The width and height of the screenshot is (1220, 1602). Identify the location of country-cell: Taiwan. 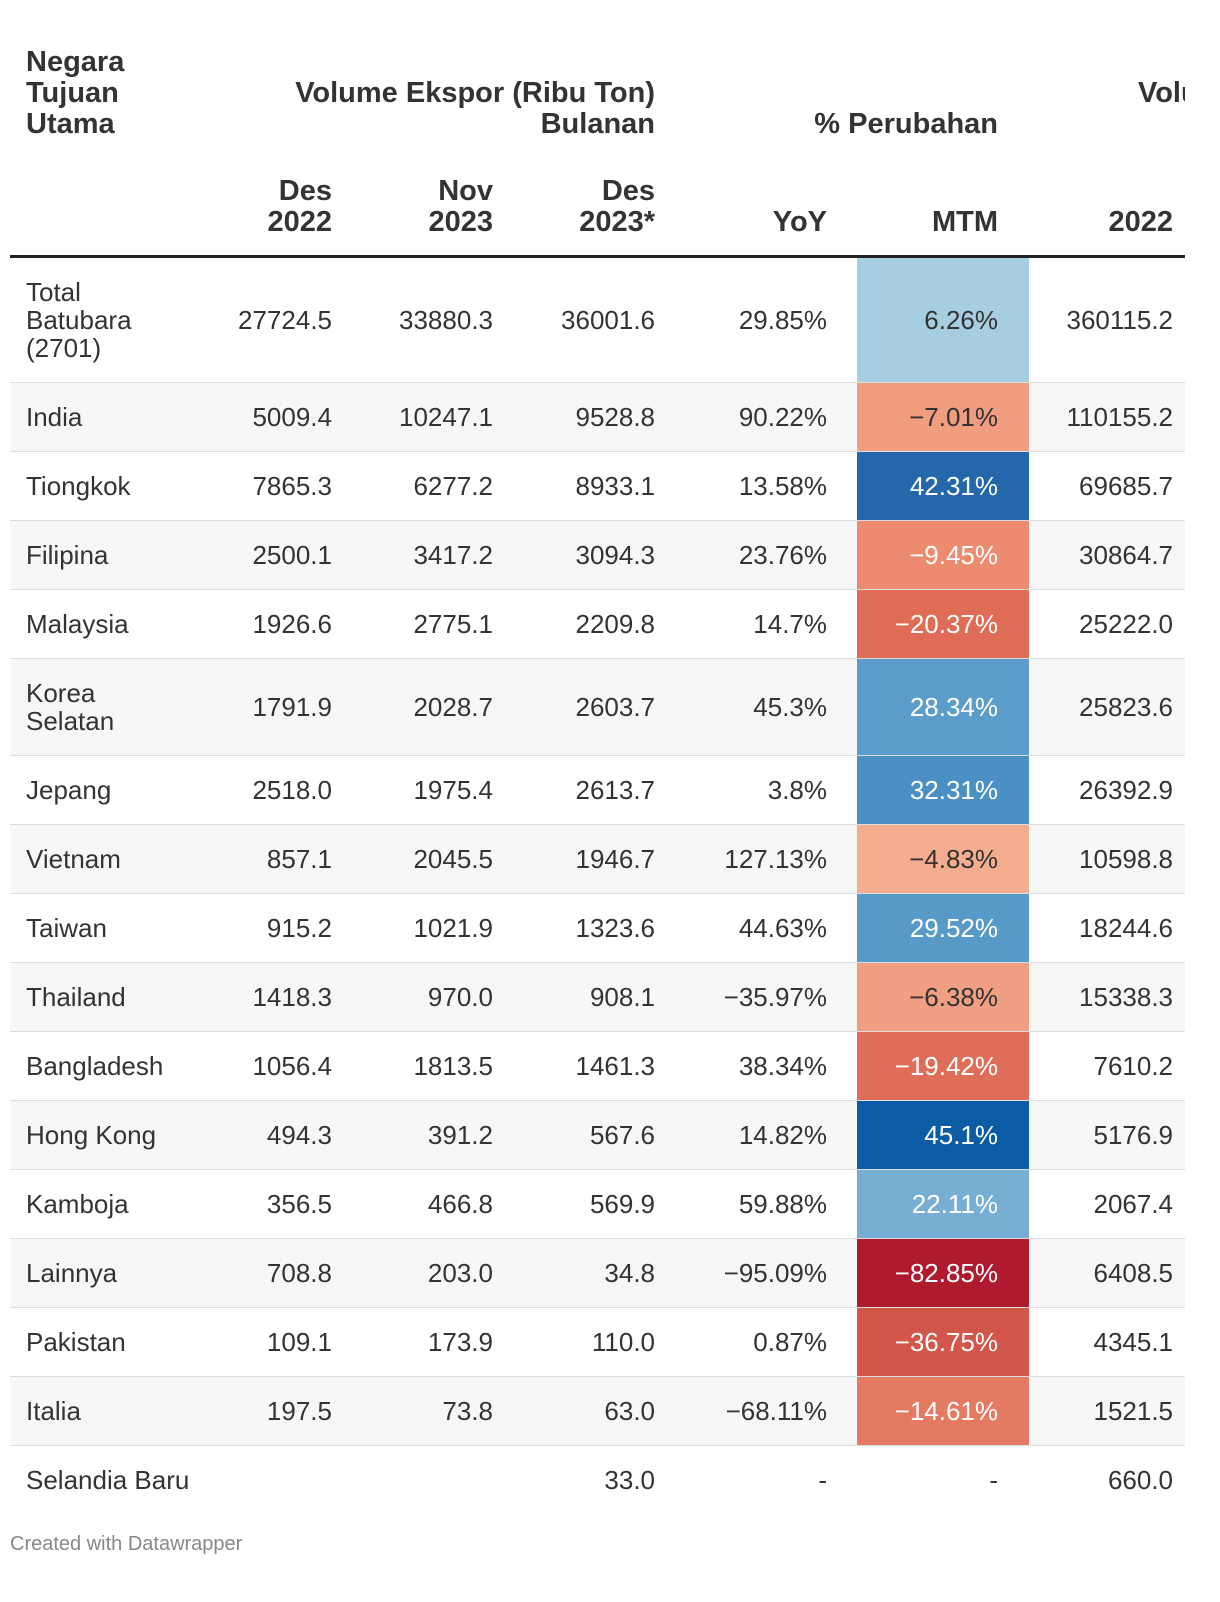
(110, 927).